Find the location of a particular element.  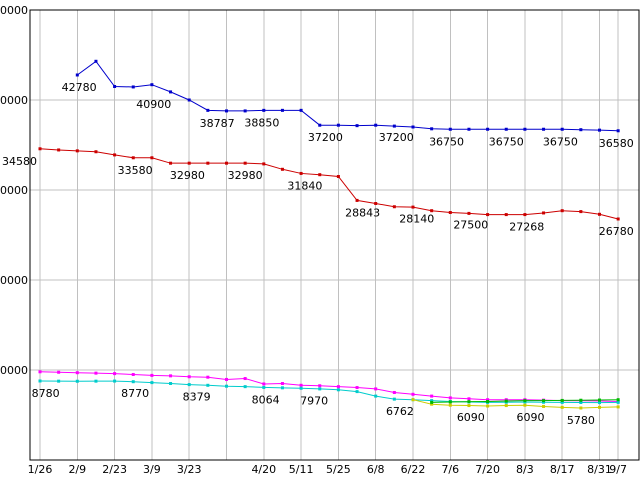

value-label: 28843 is located at coordinates (362, 212).